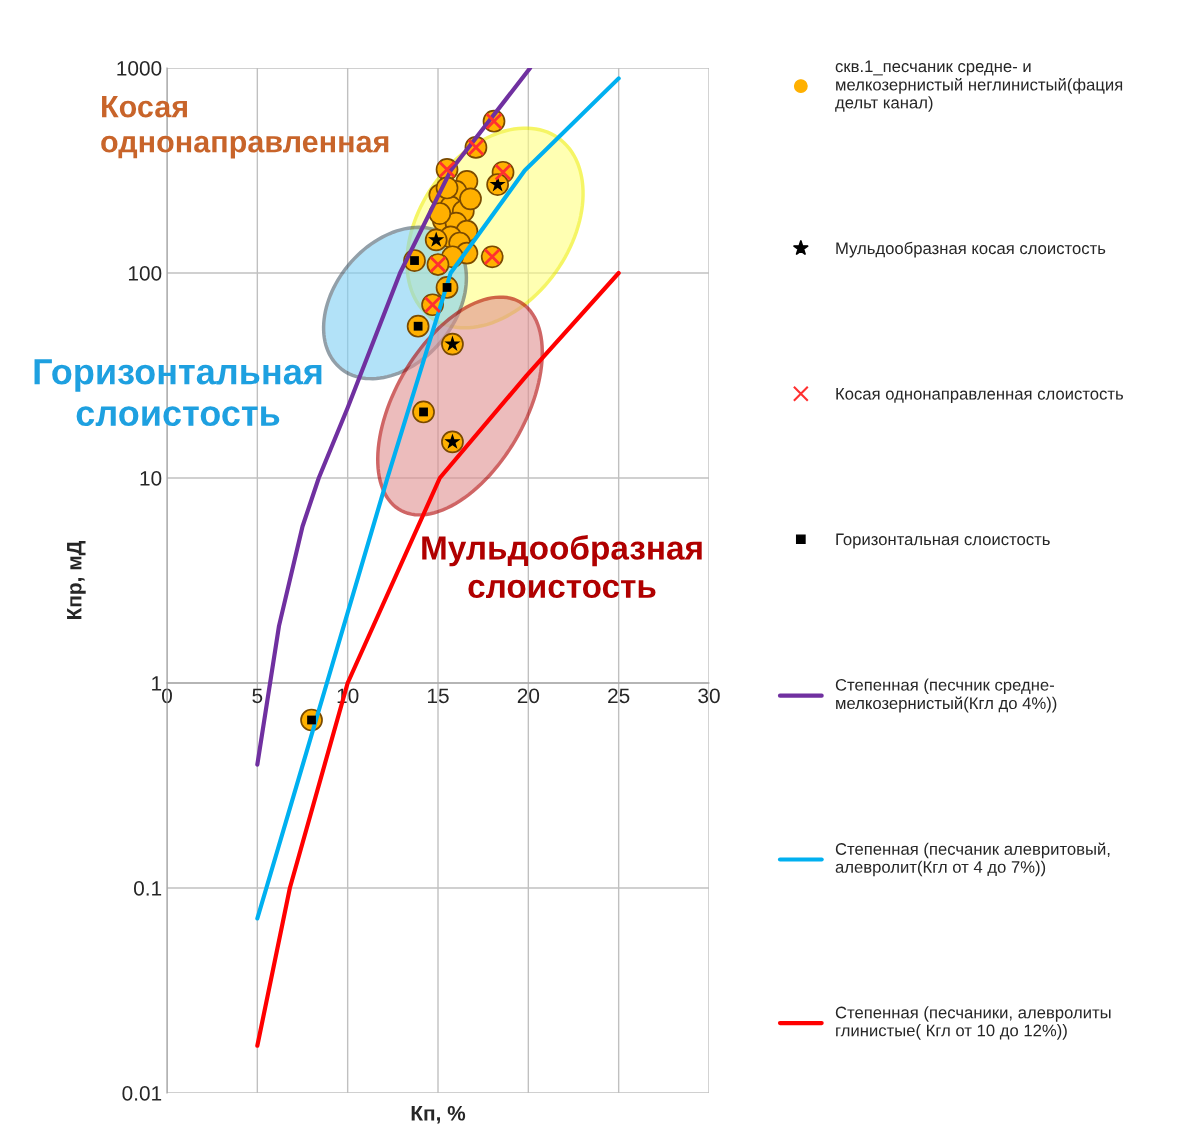 The width and height of the screenshot is (1201, 1148). Describe the element at coordinates (142, 1093) in the screenshot. I see `y-tick-label: 0.01` at that location.